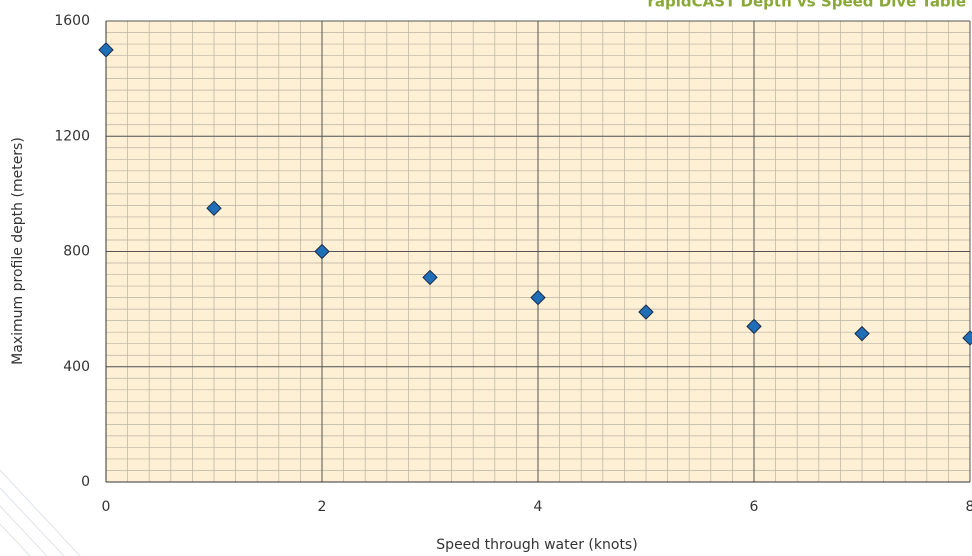 The width and height of the screenshot is (972, 556). I want to click on x-tick-label: 2, so click(322, 507).